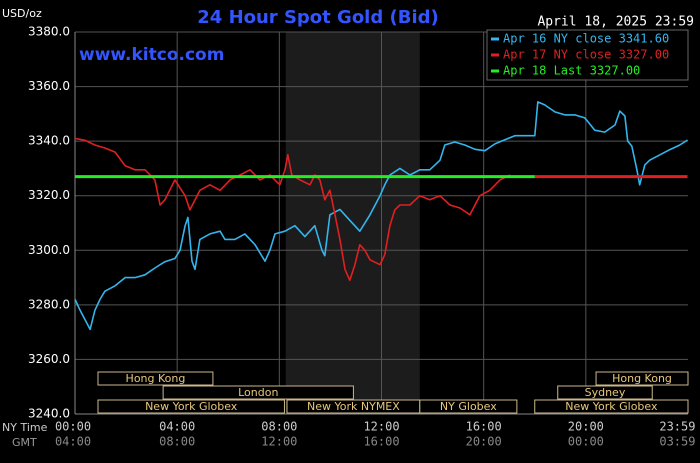 The width and height of the screenshot is (700, 463). I want to click on session-label: Sydney, so click(605, 392).